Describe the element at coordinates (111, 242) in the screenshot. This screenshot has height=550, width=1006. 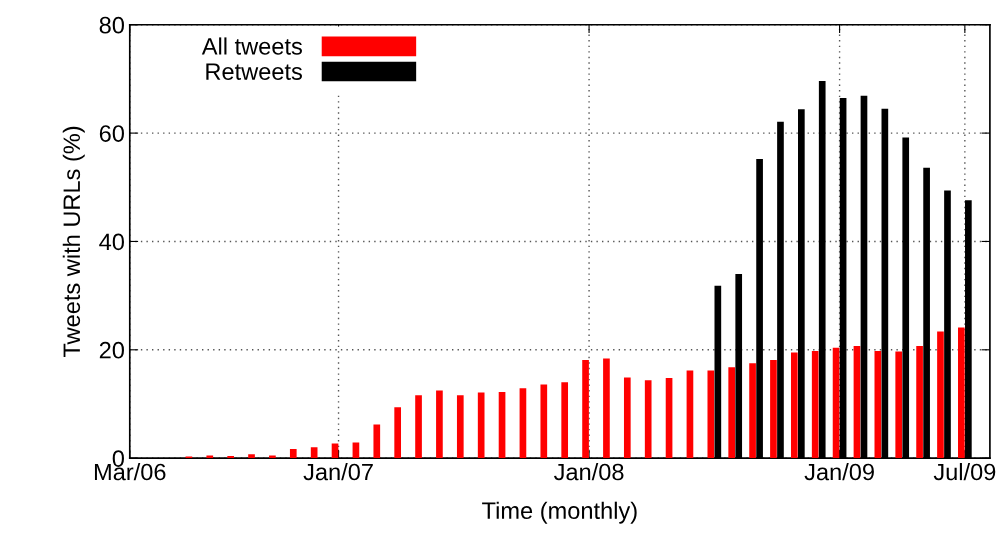
I see `y-tick-label: 40` at that location.